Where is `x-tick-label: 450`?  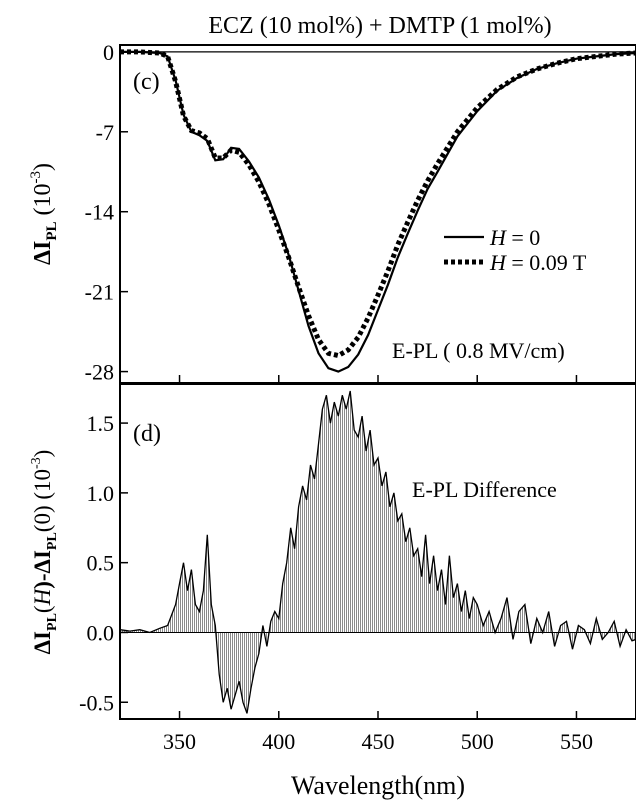 x-tick-label: 450 is located at coordinates (378, 741).